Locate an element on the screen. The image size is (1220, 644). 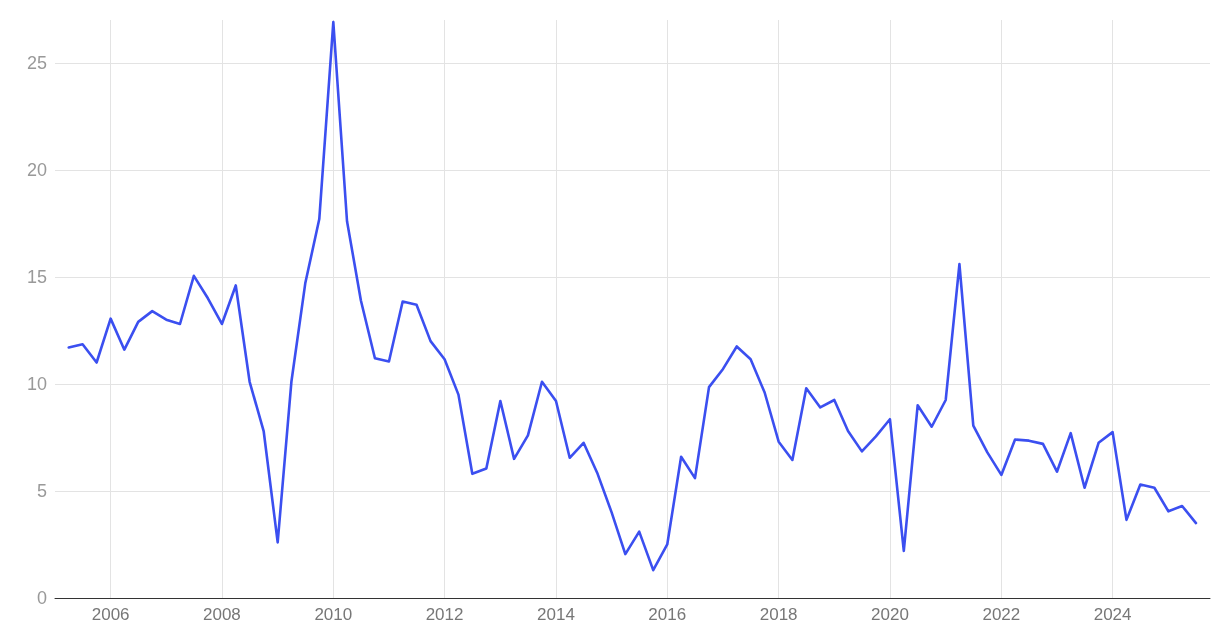
x-tick-label: 2010 is located at coordinates (333, 614).